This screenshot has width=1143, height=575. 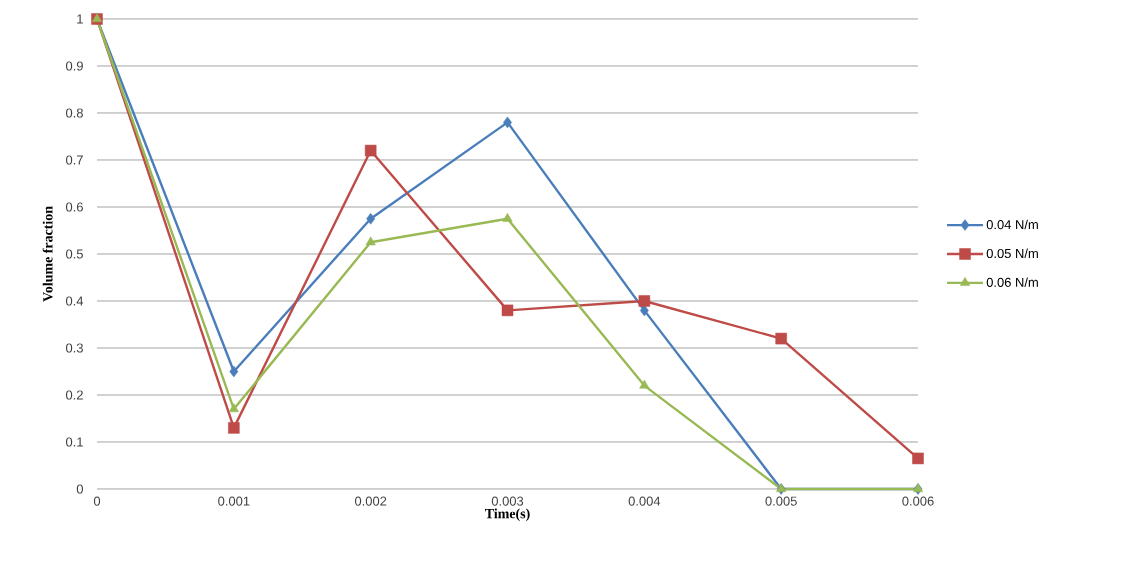 I want to click on x-axis-title: Time(s), so click(x=507, y=515).